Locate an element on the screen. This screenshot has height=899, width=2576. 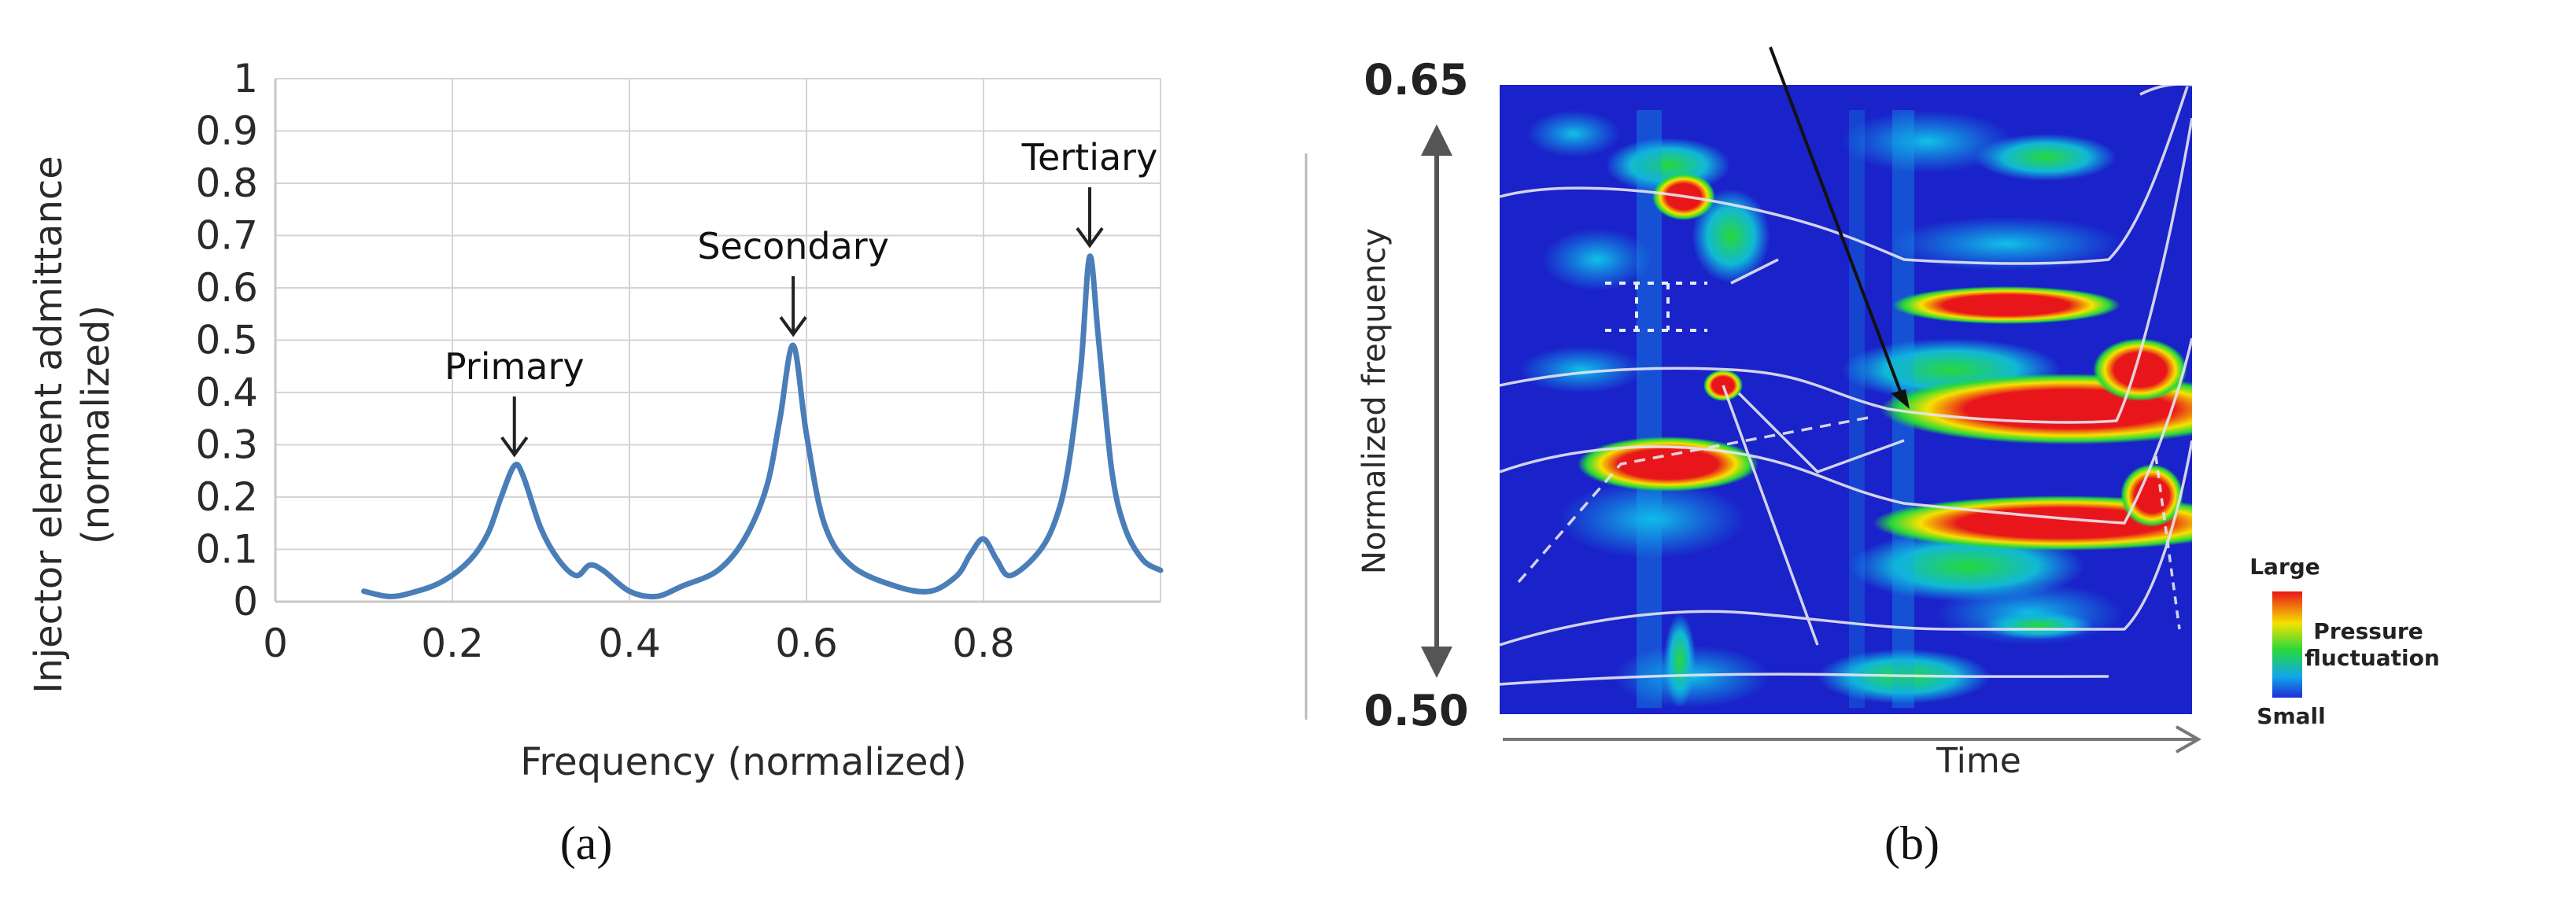
chart-a-y-tick-labels: 0 0.1 0.2 0.3 0.4 0.5 0.6 0.7 0.8 0.9 1 is located at coordinates (226, 340).